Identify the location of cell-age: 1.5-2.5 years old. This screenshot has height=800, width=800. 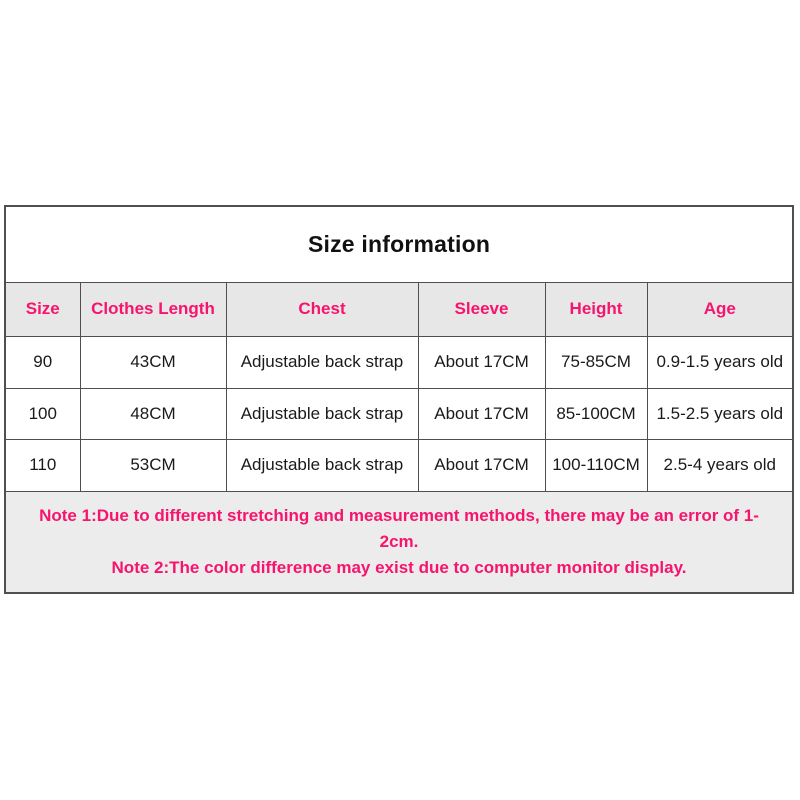
(720, 413).